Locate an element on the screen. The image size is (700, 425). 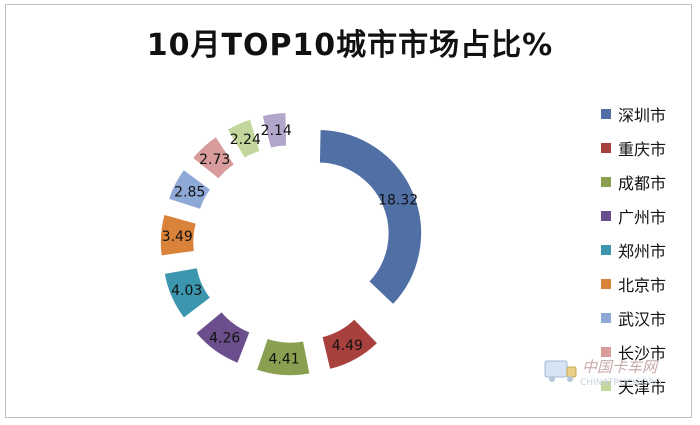
data-label-4: 4.26 is located at coordinates (224, 338).